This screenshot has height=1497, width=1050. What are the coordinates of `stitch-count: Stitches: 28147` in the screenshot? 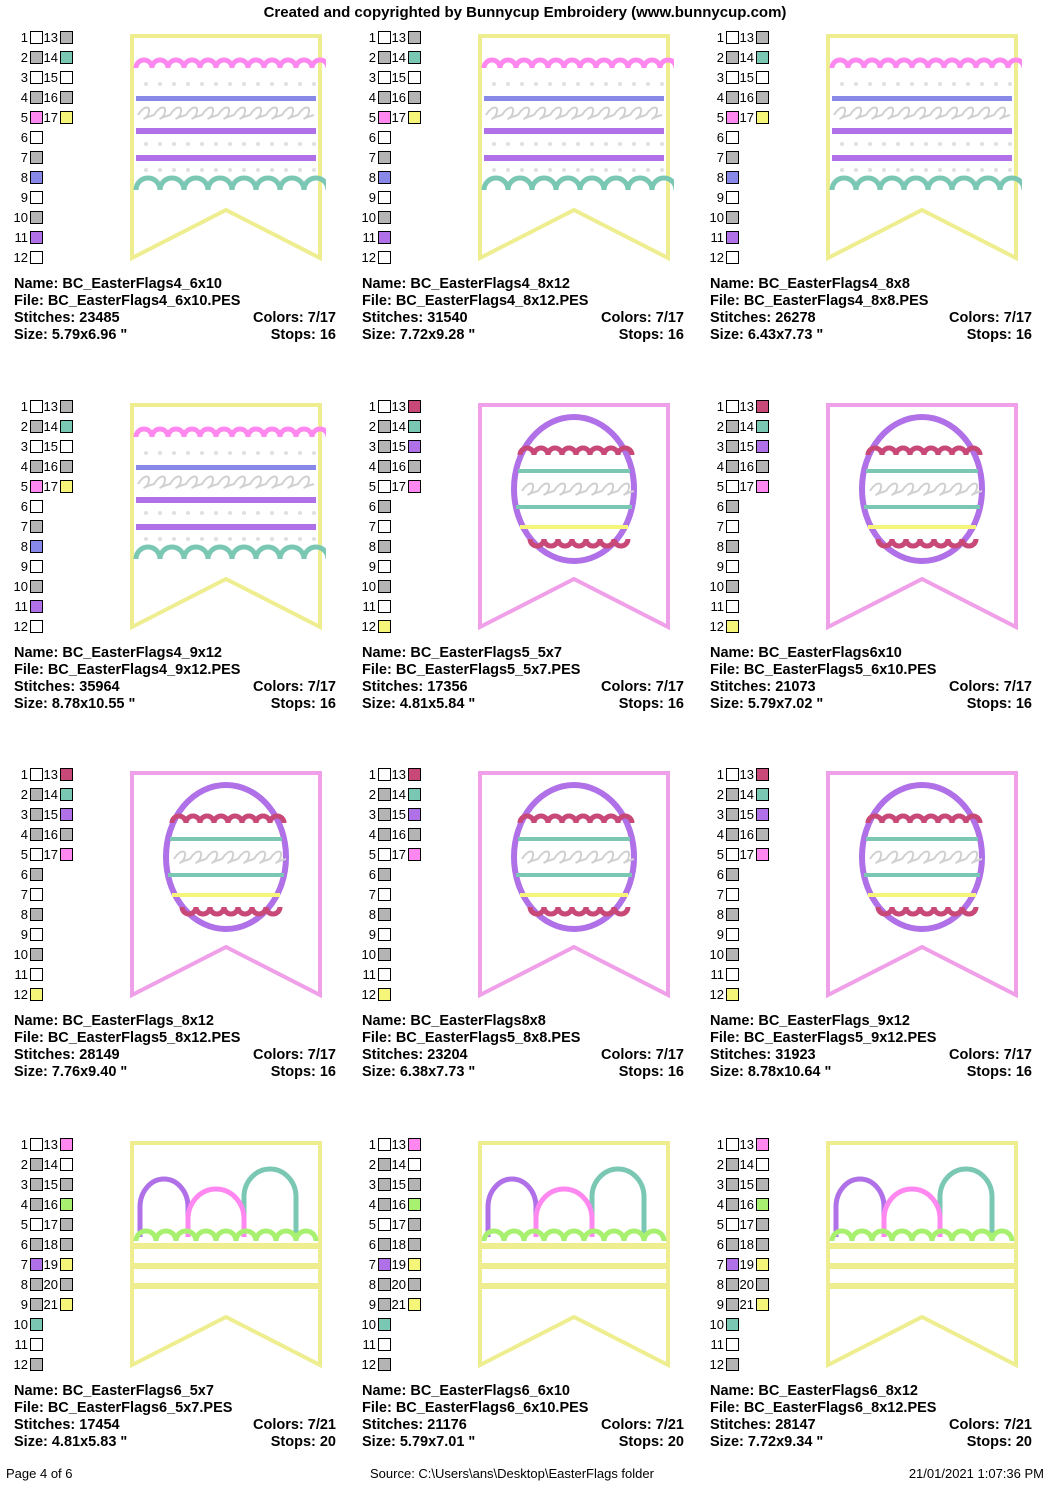 It's located at (763, 1425).